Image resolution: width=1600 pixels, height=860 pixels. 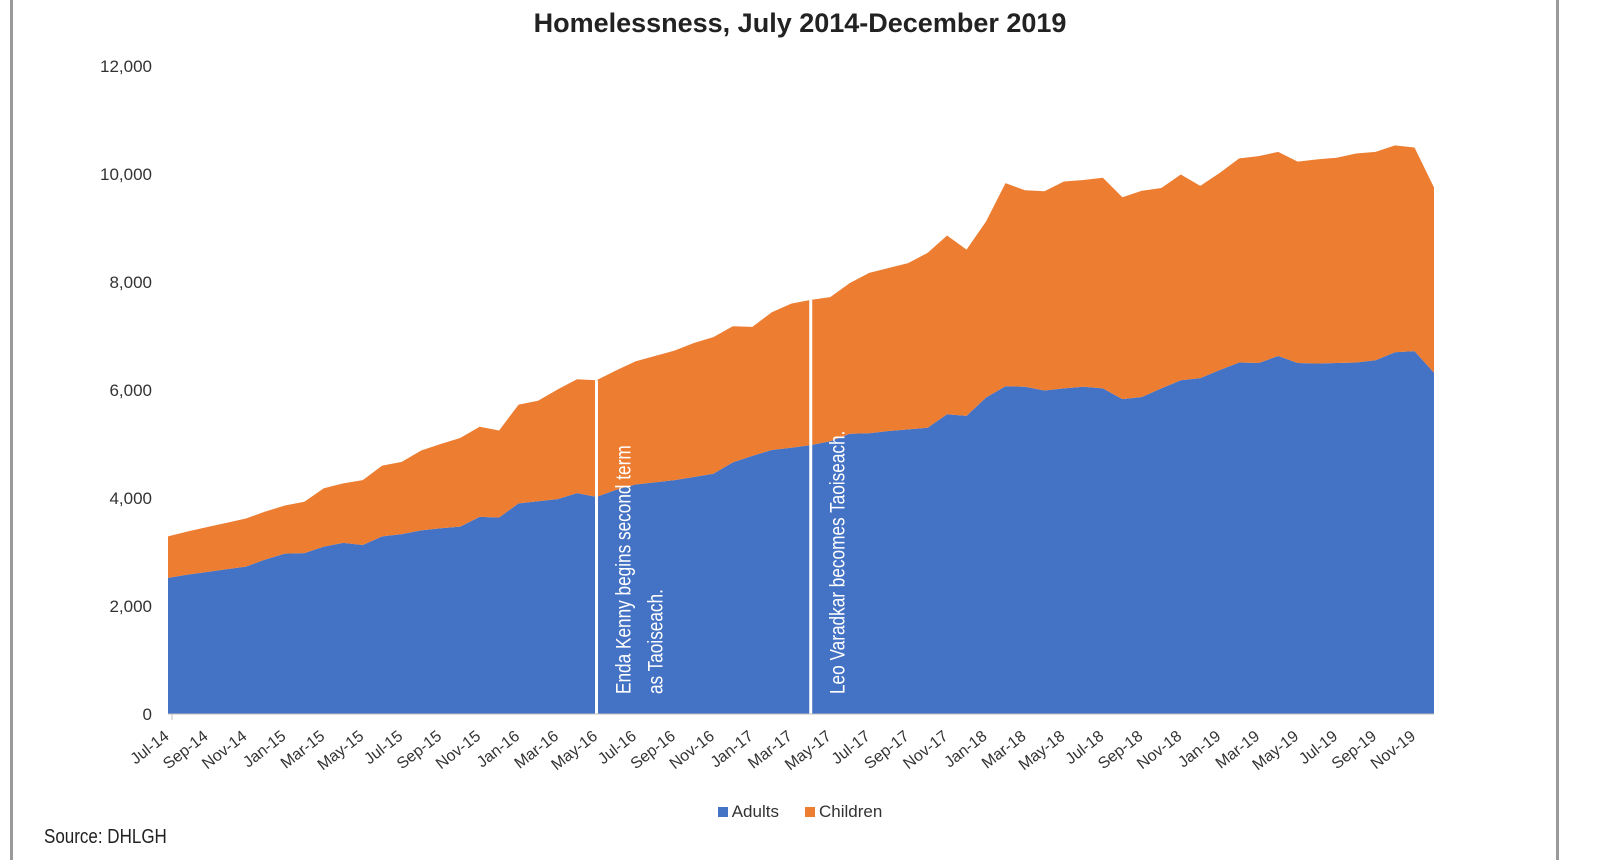 I want to click on children-swatch, so click(x=809, y=812).